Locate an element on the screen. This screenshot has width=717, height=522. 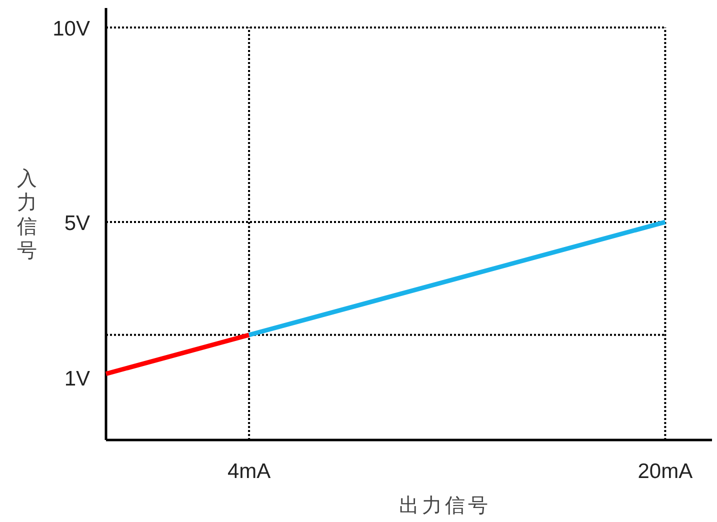
y-tick-label: 10V is located at coordinates (71, 28).